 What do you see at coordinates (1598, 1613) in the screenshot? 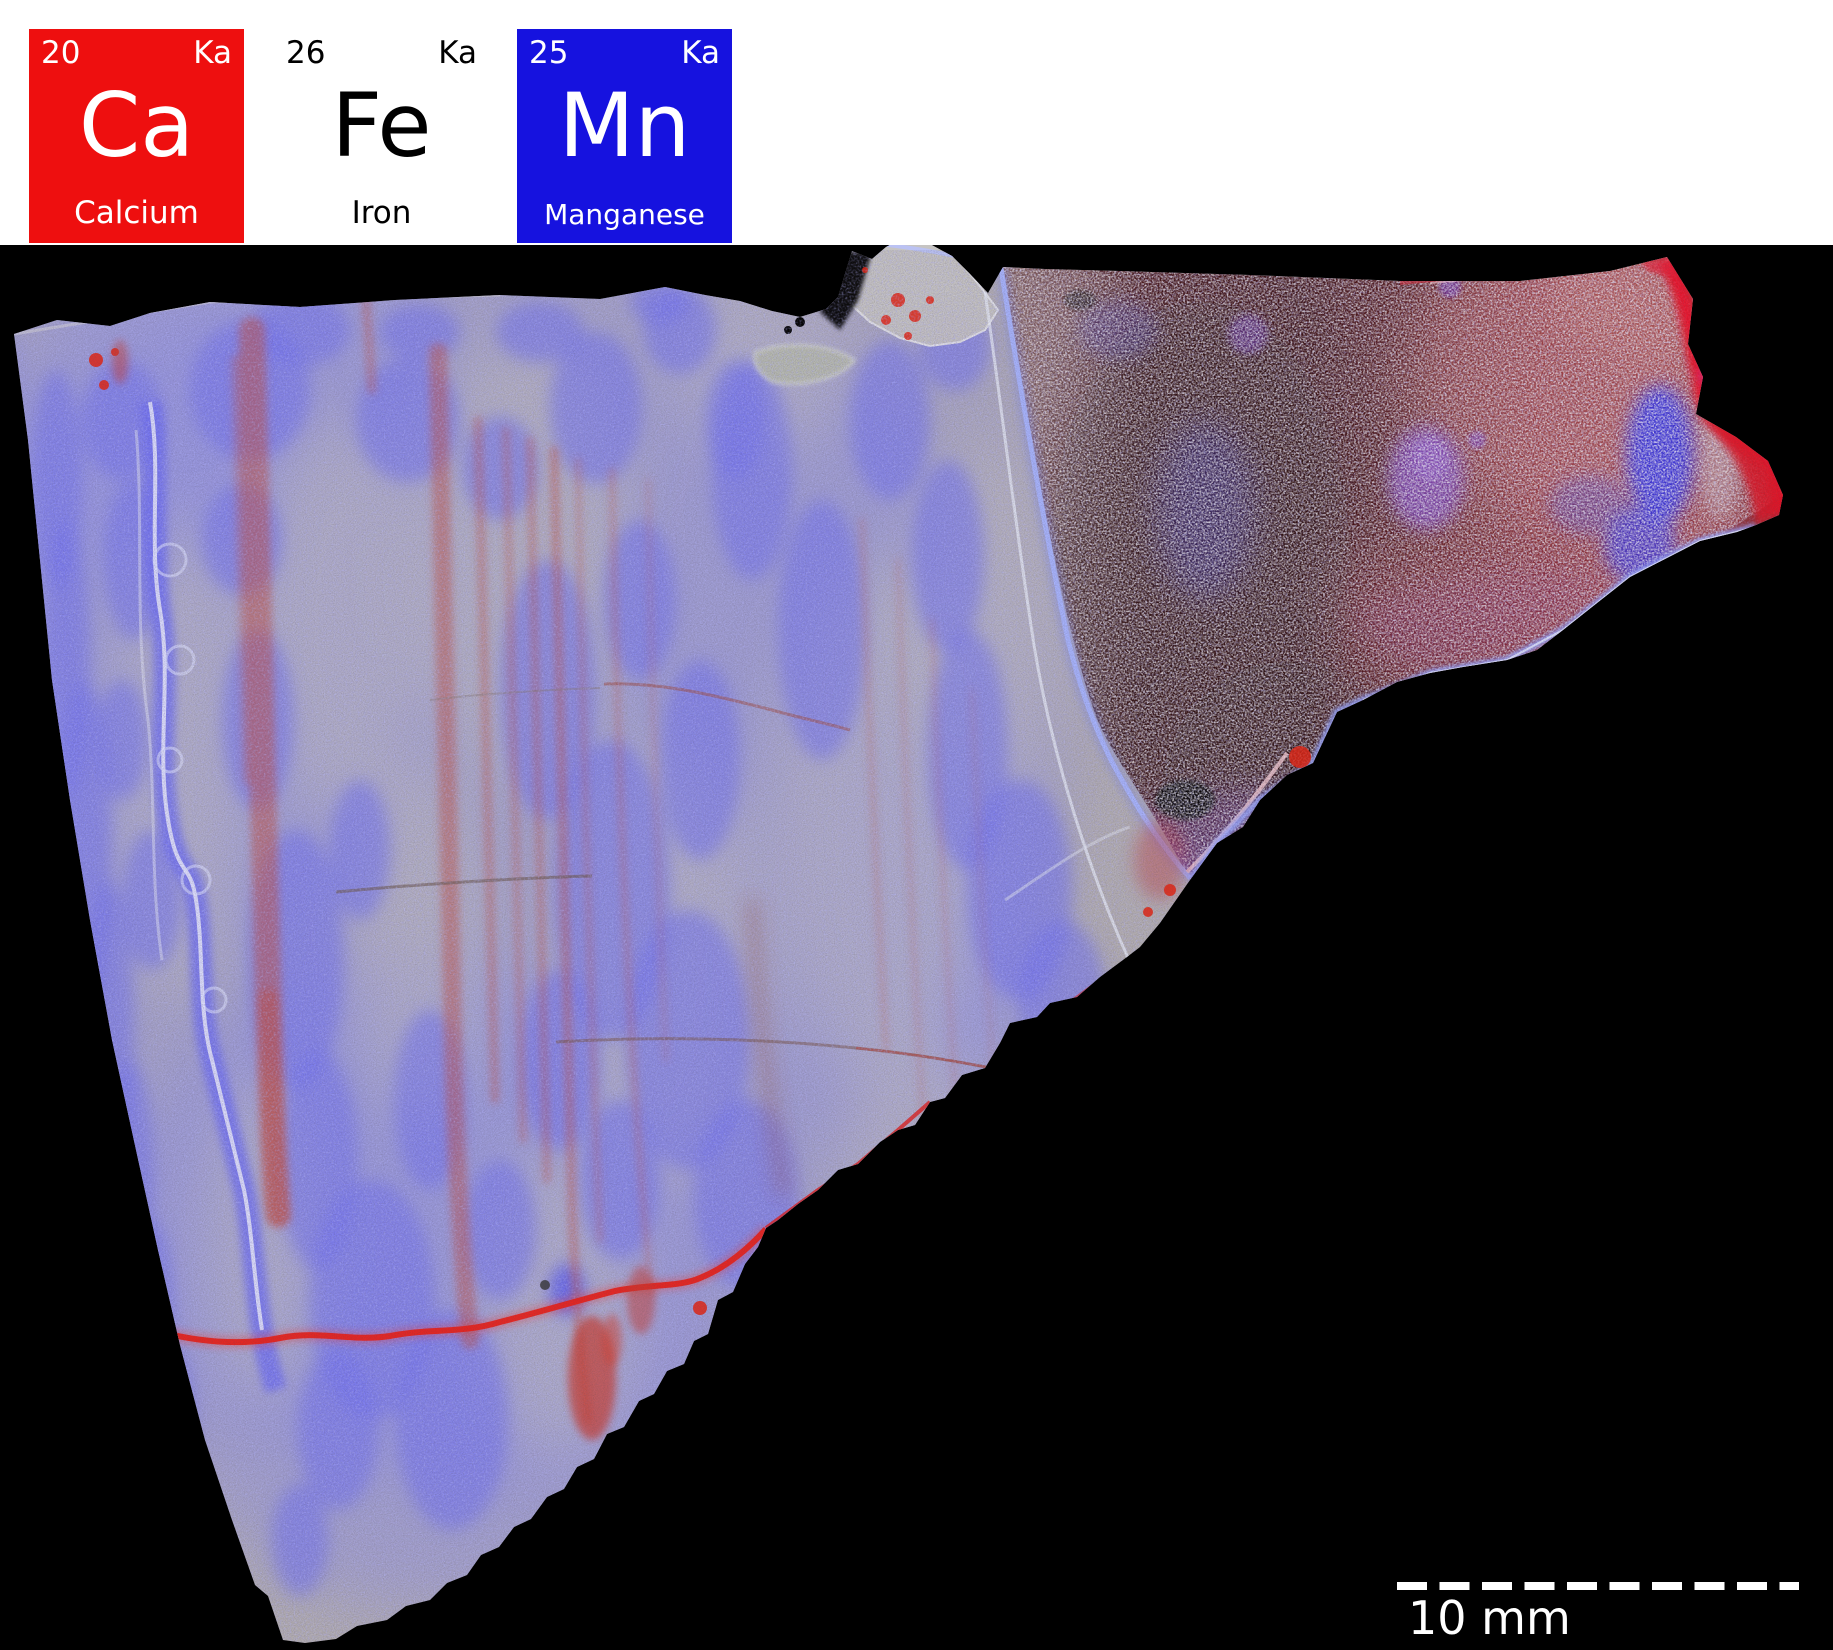
I see `scale-bar: 10 mm` at bounding box center [1598, 1613].